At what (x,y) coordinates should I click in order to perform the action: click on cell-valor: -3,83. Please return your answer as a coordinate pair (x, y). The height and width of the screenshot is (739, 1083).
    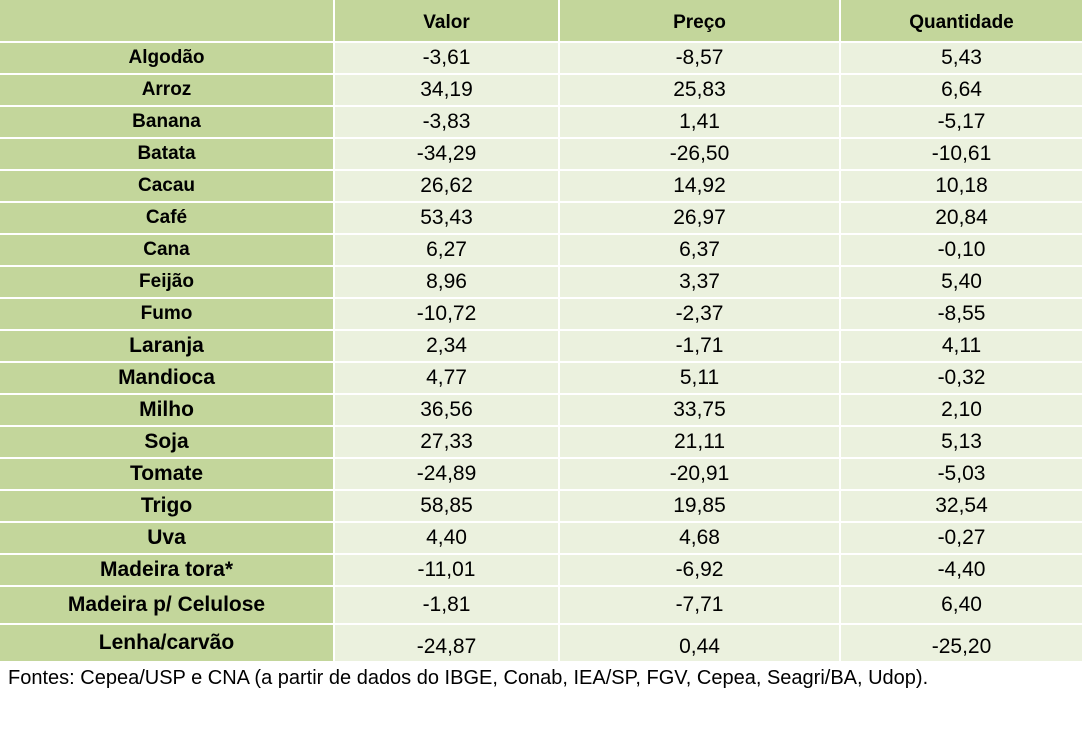
    Looking at the image, I should click on (447, 122).